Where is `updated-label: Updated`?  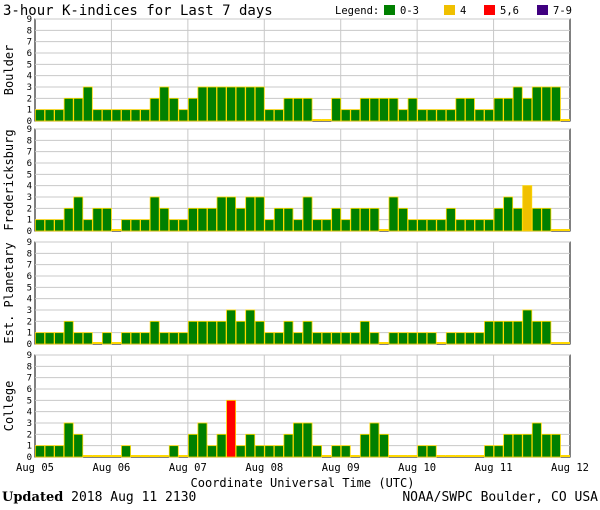 updated-label: Updated is located at coordinates (33, 497).